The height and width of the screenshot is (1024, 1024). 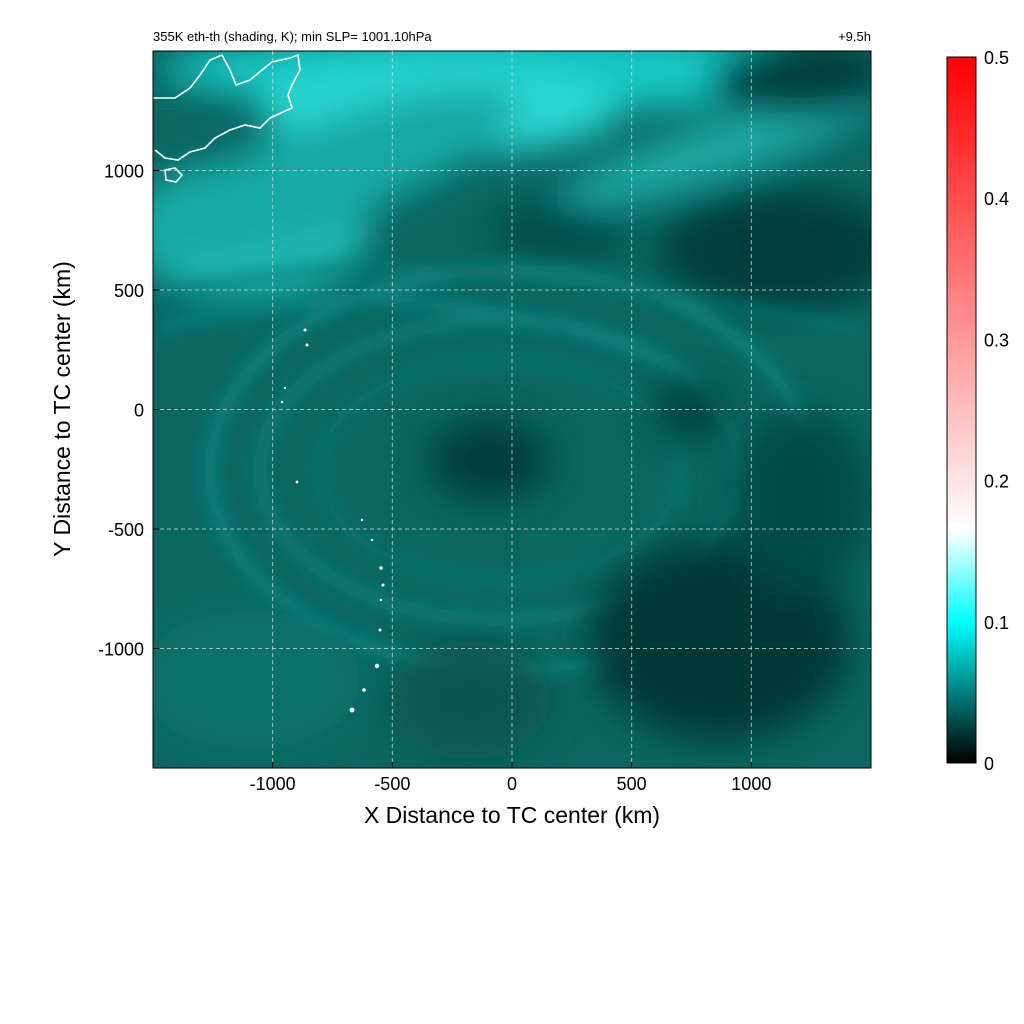 What do you see at coordinates (854, 36) in the screenshot?
I see `chart-title-right: +9.5h` at bounding box center [854, 36].